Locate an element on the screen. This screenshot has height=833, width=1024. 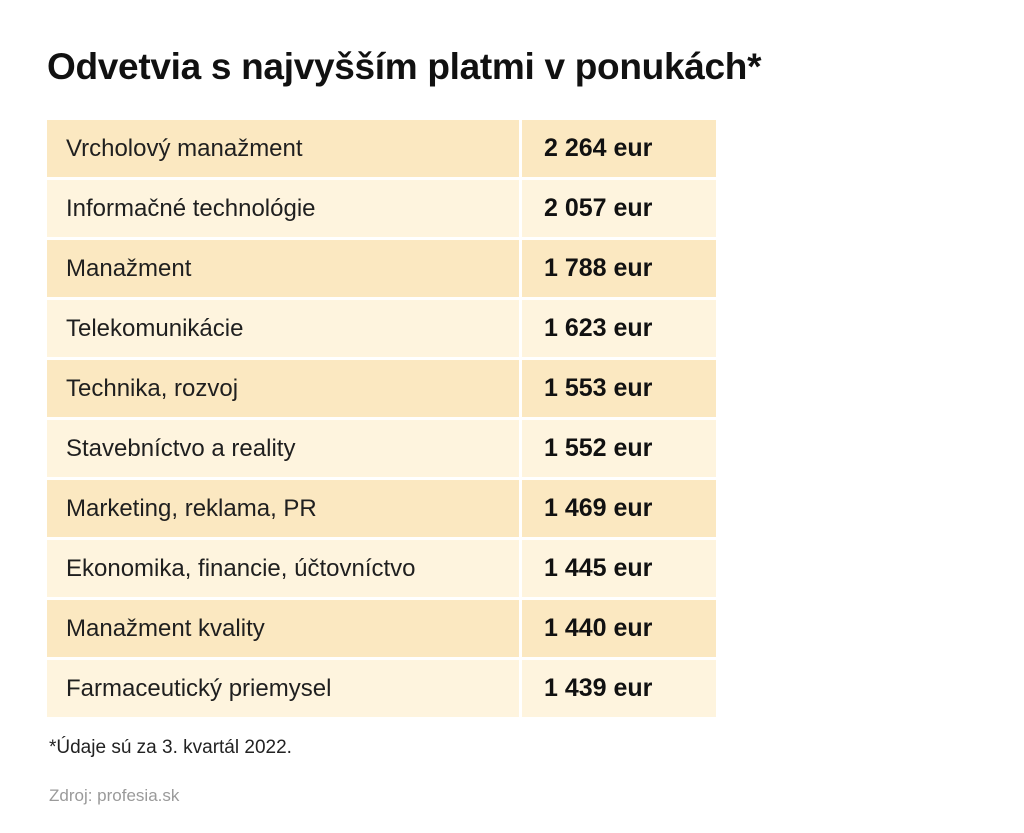
row-label: Ekonomika, financie, účtovníctvo is located at coordinates (283, 568).